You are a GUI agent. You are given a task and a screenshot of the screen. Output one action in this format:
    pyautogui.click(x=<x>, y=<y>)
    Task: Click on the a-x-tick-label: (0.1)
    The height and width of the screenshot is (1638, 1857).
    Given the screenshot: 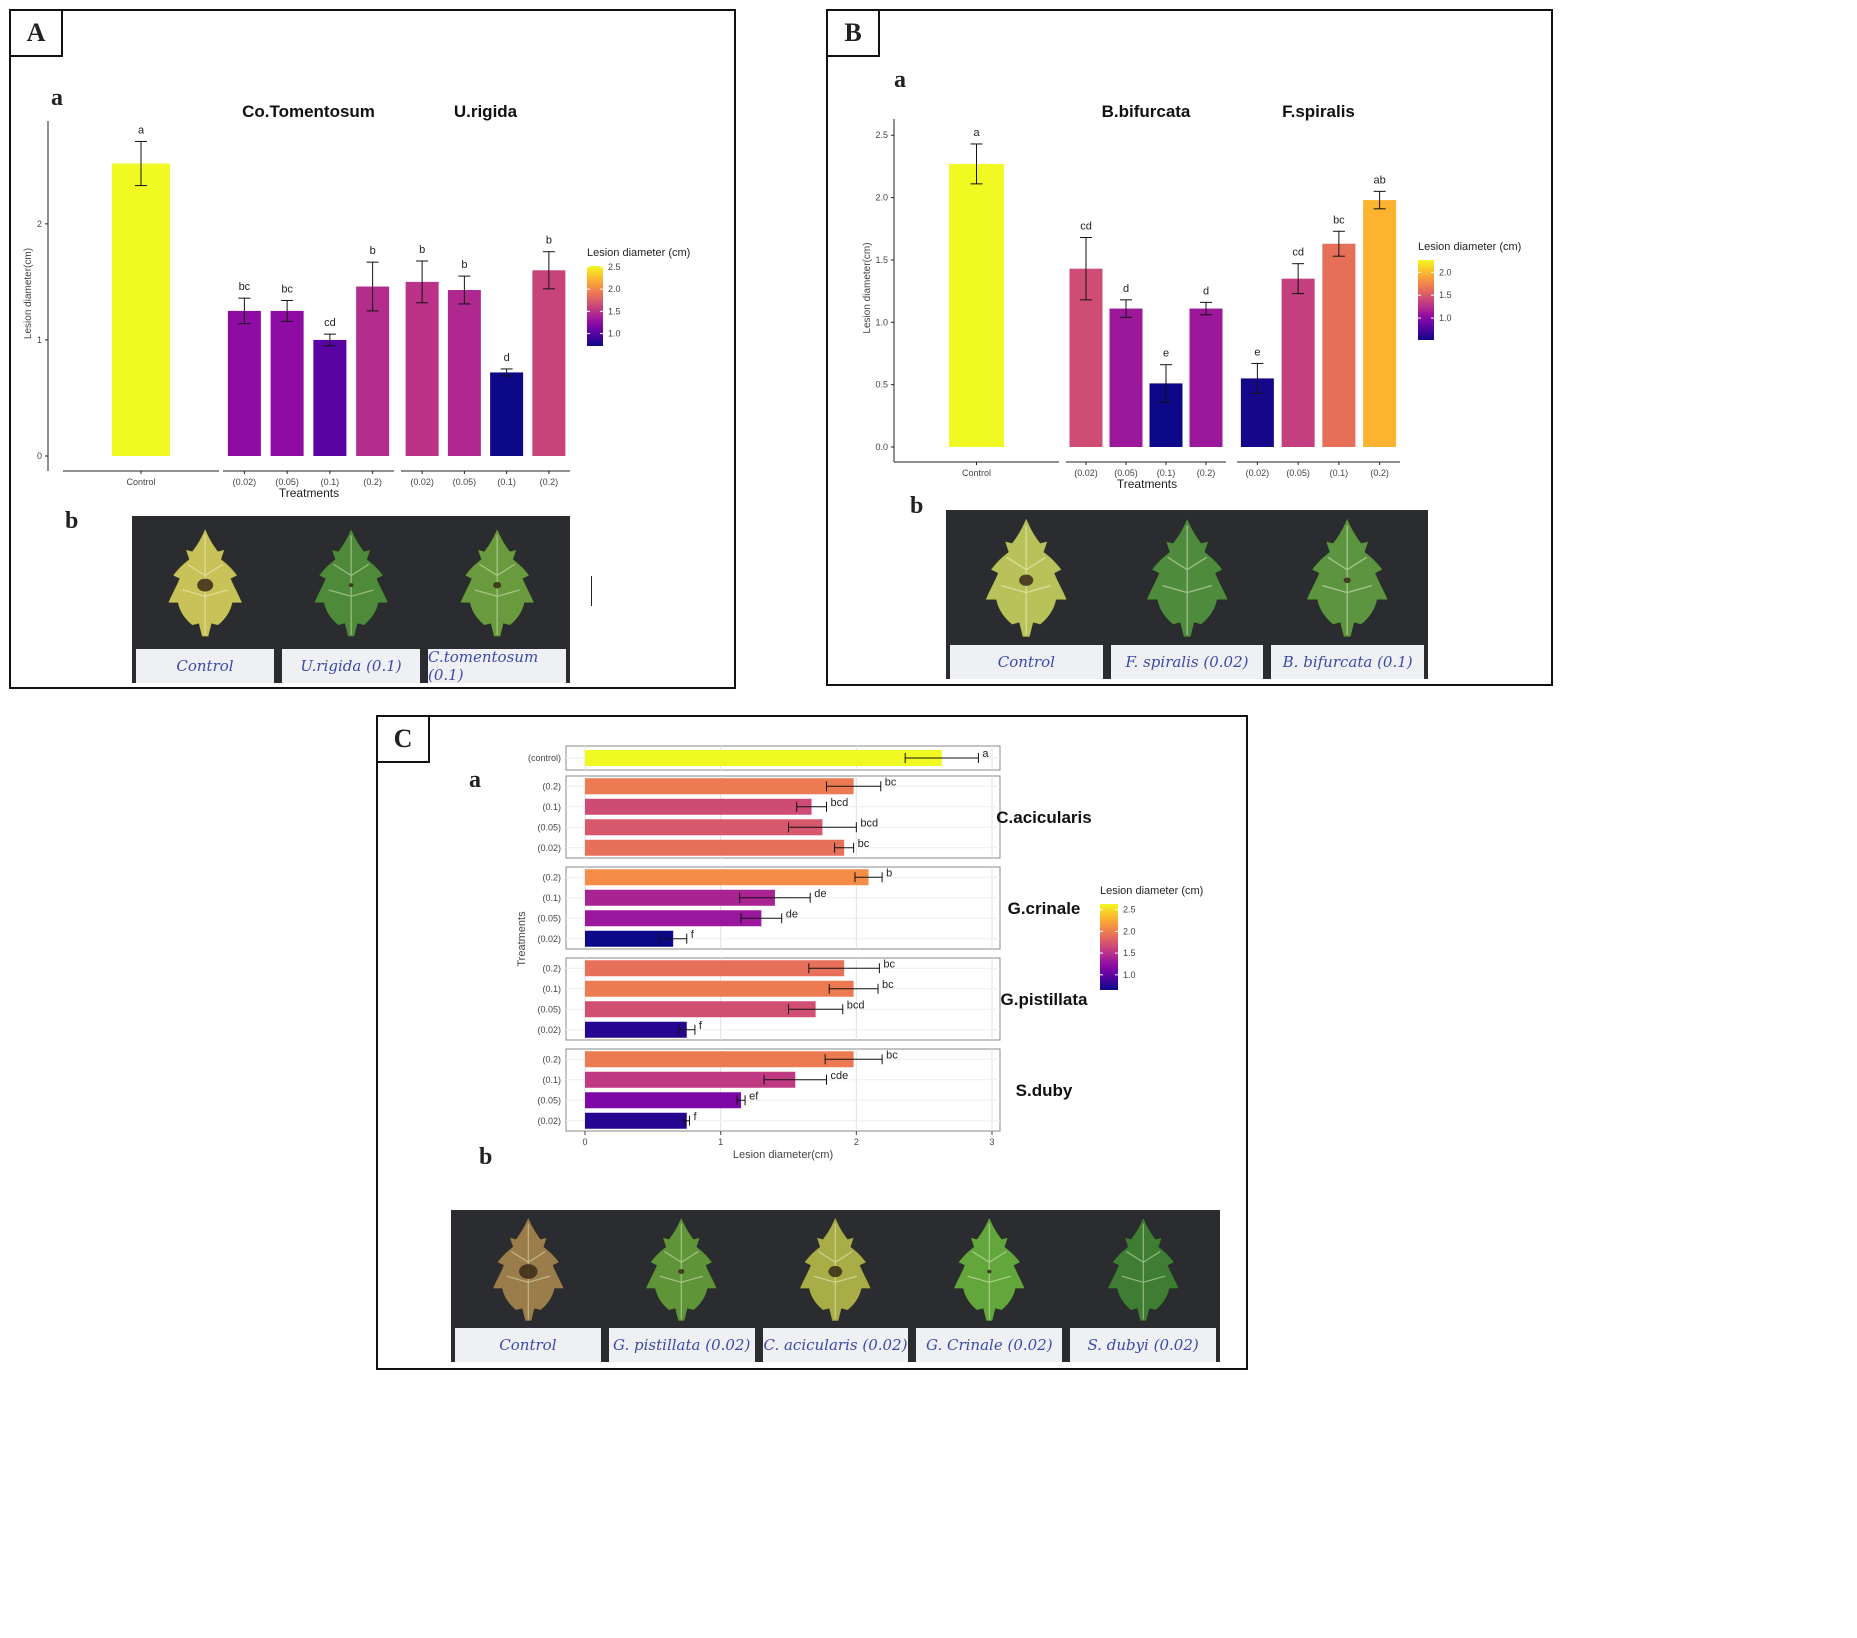 What is the action you would take?
    pyautogui.click(x=330, y=482)
    